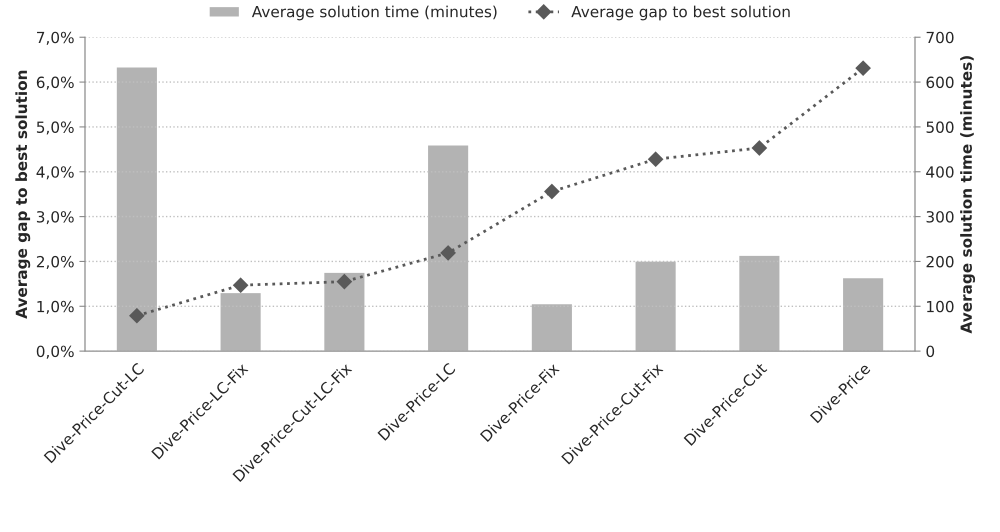 The image size is (1000, 532). Describe the element at coordinates (940, 82) in the screenshot. I see `y2-tick-label: 600` at that location.